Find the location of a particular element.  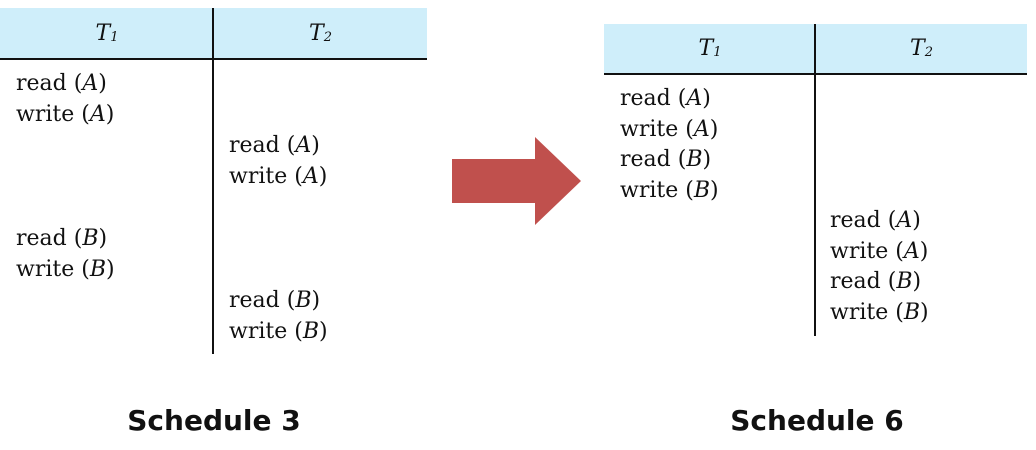

s3-t2-op-3: read (B) is located at coordinates (275, 300).